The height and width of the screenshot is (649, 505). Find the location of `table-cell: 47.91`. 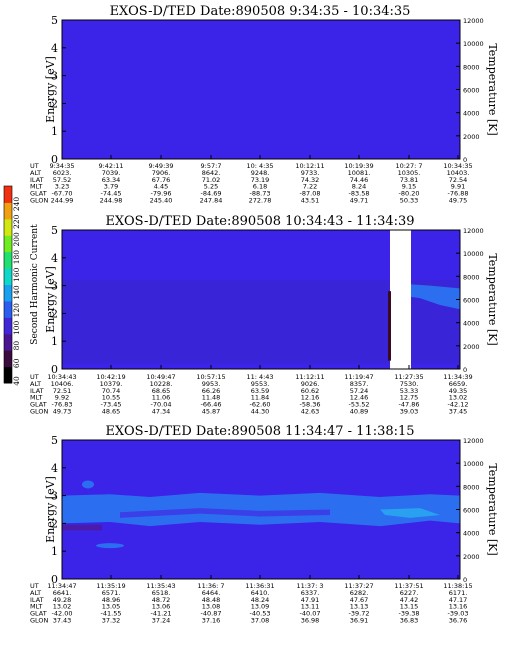

table-cell: 47.91 is located at coordinates (310, 600).